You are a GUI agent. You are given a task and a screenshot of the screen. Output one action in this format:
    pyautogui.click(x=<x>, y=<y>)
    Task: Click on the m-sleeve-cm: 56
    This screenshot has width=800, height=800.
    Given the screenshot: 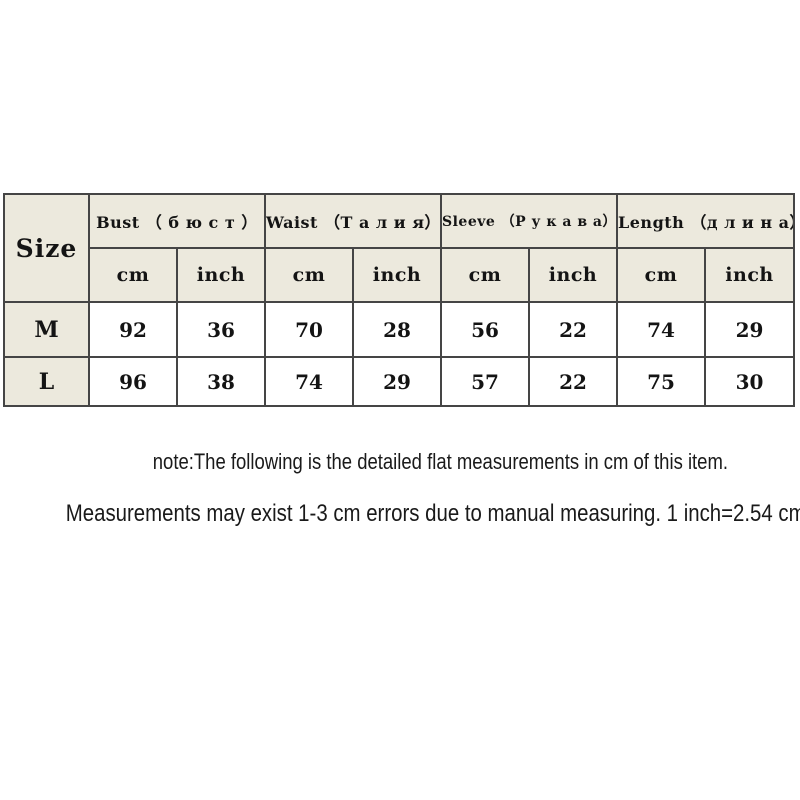 What is the action you would take?
    pyautogui.click(x=485, y=329)
    